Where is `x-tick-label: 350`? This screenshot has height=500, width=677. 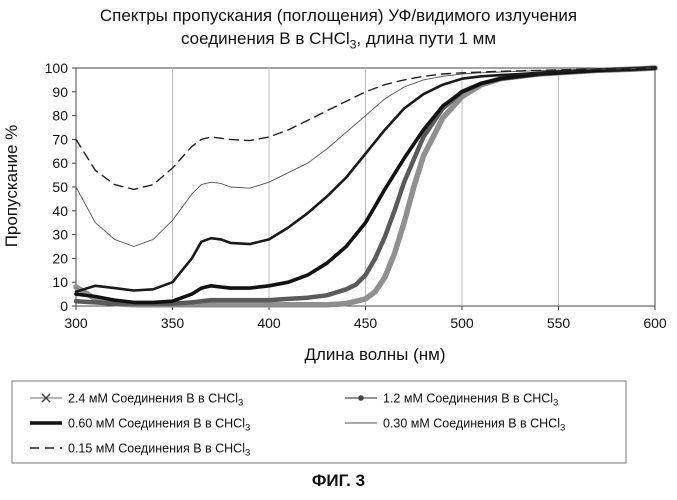
x-tick-label: 350 is located at coordinates (173, 323).